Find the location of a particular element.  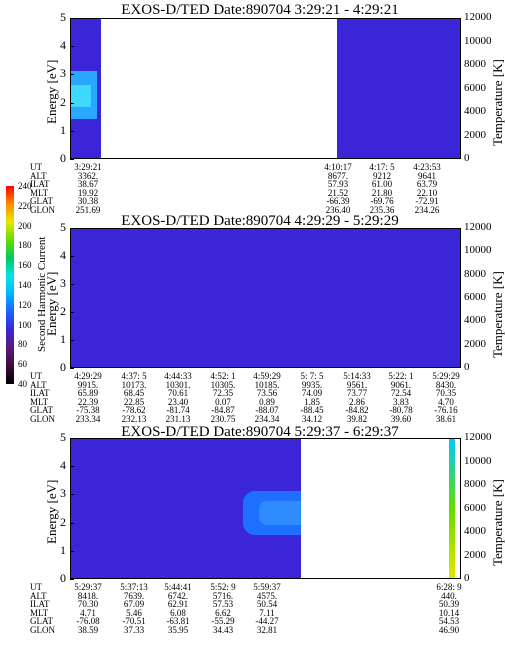

ephemeris-value: 8418. is located at coordinates (88, 595).